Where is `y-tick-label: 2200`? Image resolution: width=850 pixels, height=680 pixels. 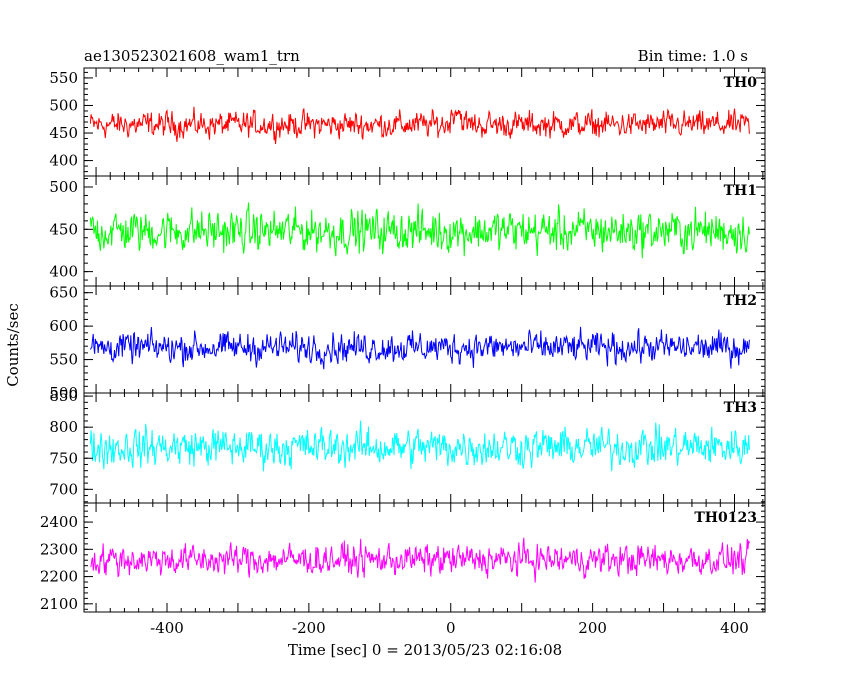
y-tick-label: 2200 is located at coordinates (59, 577).